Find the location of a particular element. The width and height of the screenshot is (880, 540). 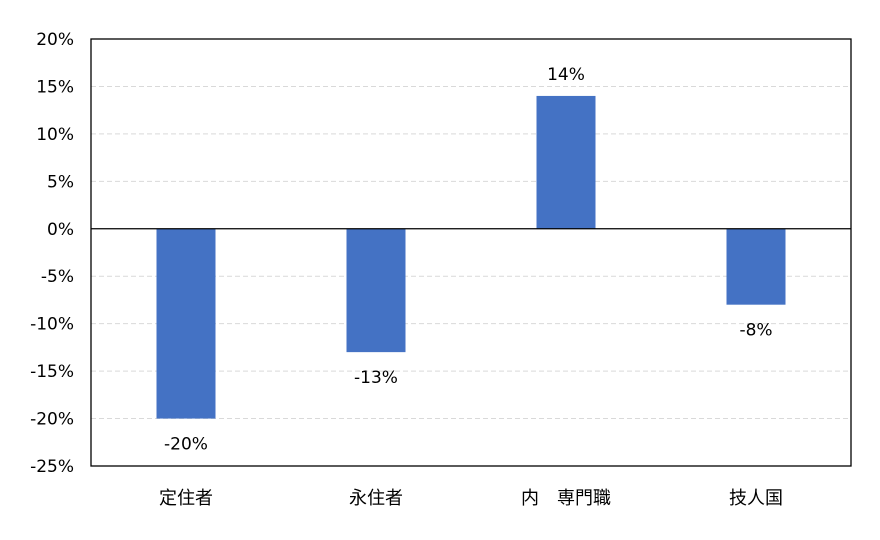

x-category-label: 技人国 is located at coordinates (756, 498).